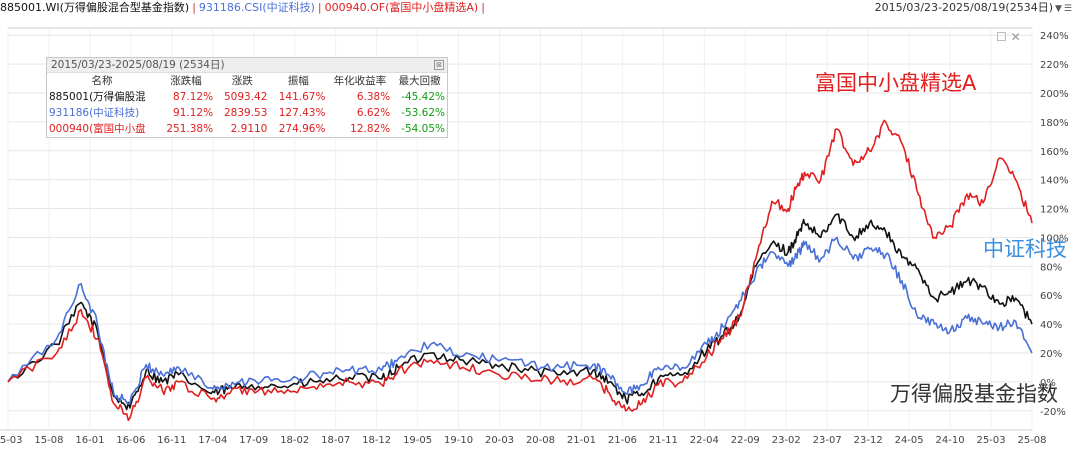 This screenshot has width=1080, height=449. What do you see at coordinates (95, 7) in the screenshot?
I see `series-label-885001: 885001.WI(万得偏股混合型基金指数)` at bounding box center [95, 7].